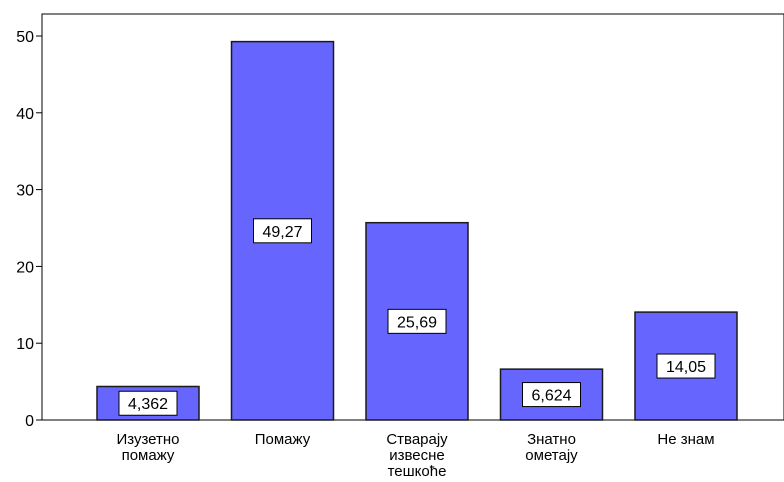 This screenshot has width=784, height=482. I want to click on x-tick-label-line: помажу, so click(148, 455).